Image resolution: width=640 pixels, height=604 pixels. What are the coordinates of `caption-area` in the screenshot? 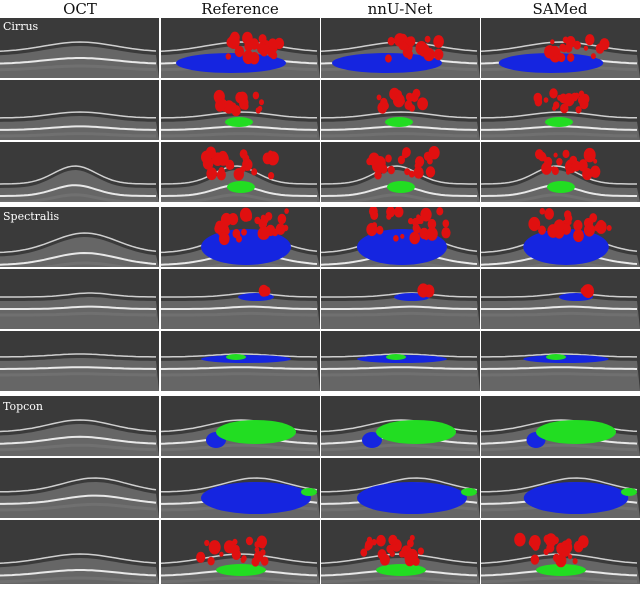 It's located at (320, 596).